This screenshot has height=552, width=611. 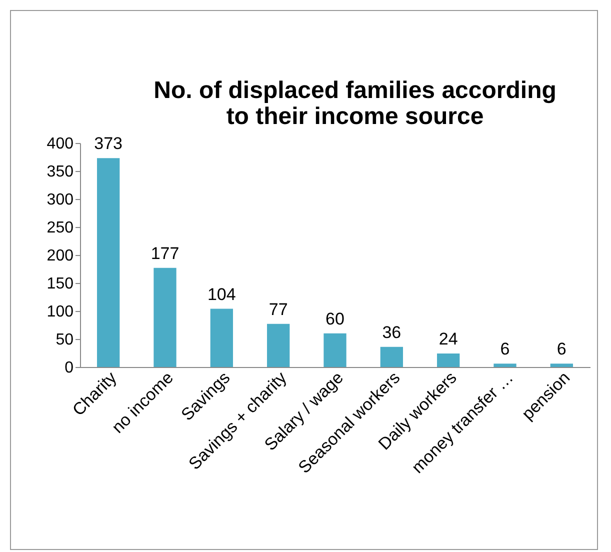 I want to click on data-label: 373, so click(x=108, y=144).